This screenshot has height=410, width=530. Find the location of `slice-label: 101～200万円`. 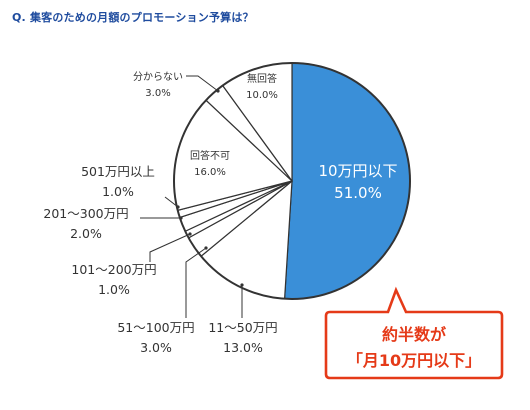

slice-label: 101～200万円 is located at coordinates (113, 269).